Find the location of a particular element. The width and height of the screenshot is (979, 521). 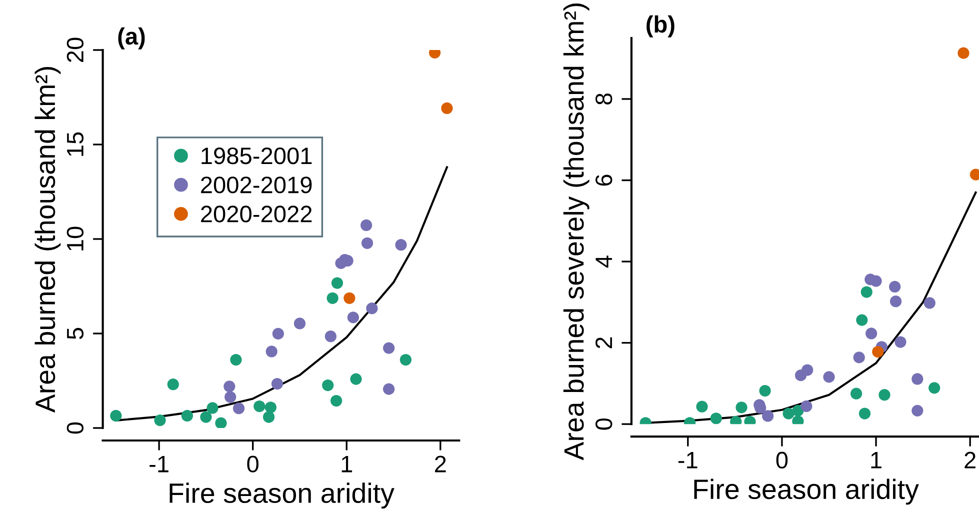

y-tick-label: 2 is located at coordinates (603, 342).